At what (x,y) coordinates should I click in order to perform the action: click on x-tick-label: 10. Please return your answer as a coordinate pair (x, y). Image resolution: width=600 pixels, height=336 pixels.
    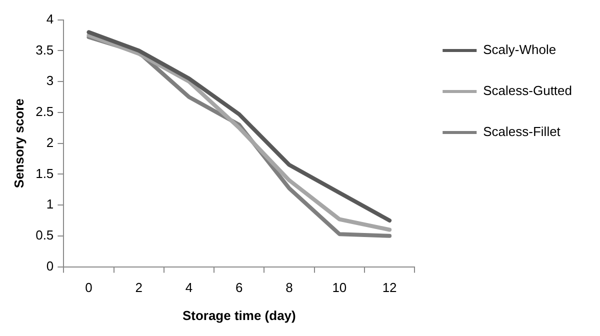
    Looking at the image, I should click on (339, 288).